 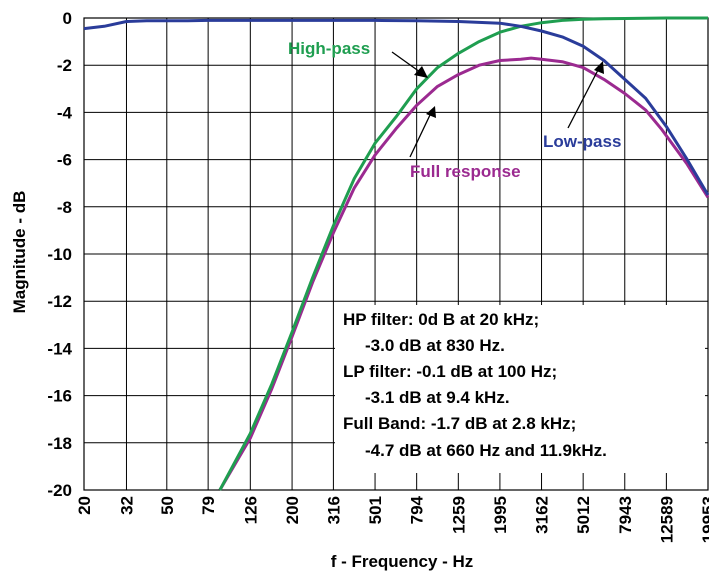 I want to click on y-tick-labels: 0 -2 -4 -6 -8 -10 -12 -14 -16 -18 -20, so click(x=59, y=254).